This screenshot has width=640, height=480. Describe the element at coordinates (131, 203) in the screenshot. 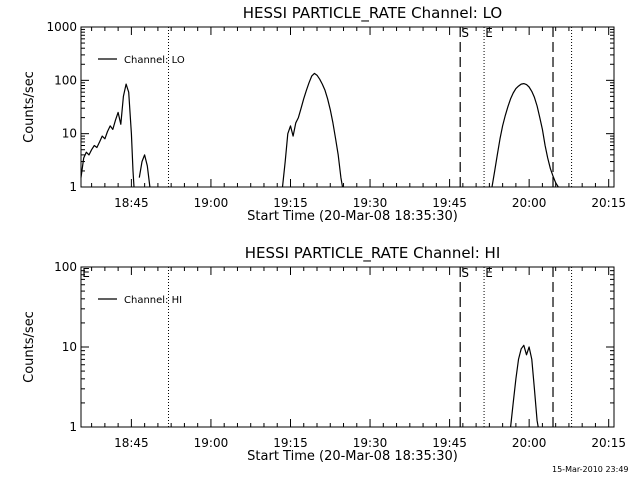

I see `chart-1-x-tick-label: 18:45` at that location.